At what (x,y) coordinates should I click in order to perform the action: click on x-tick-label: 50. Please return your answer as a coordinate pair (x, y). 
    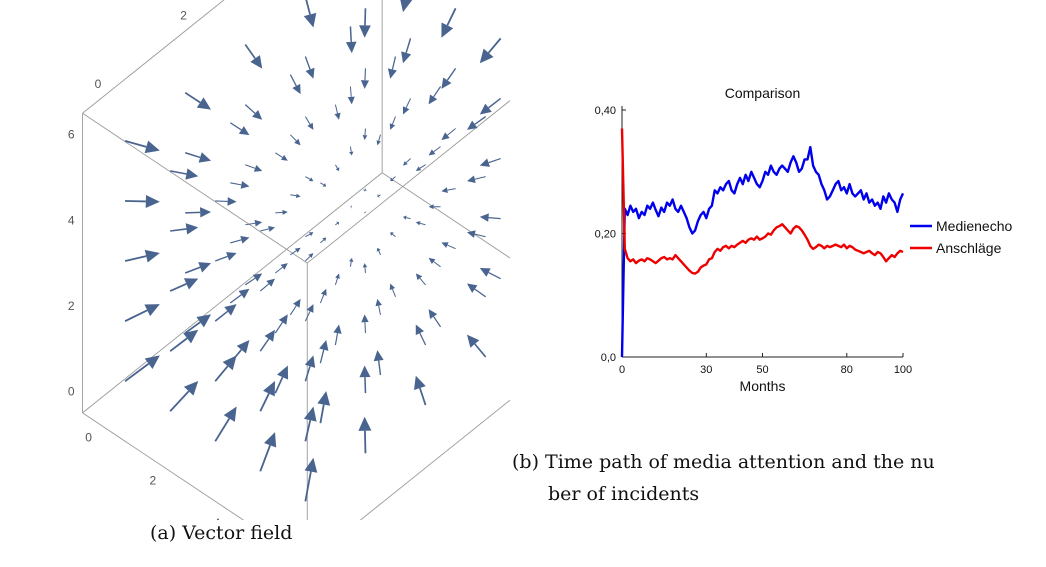
    Looking at the image, I should click on (762, 370).